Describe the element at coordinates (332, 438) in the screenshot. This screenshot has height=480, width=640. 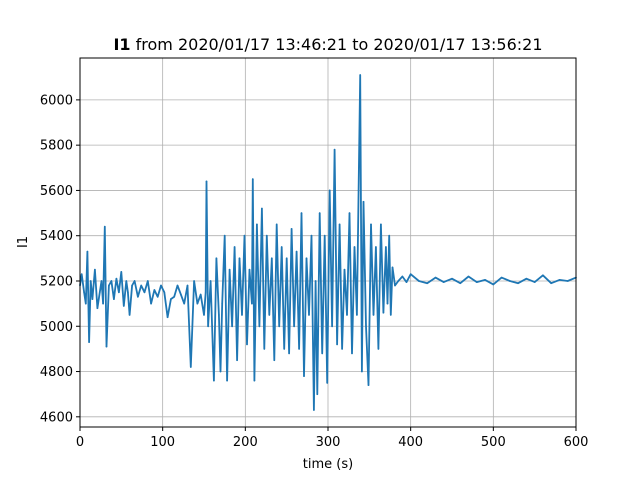
I see `x-axis-ticks: 0 100 200 300 400 500 600` at that location.